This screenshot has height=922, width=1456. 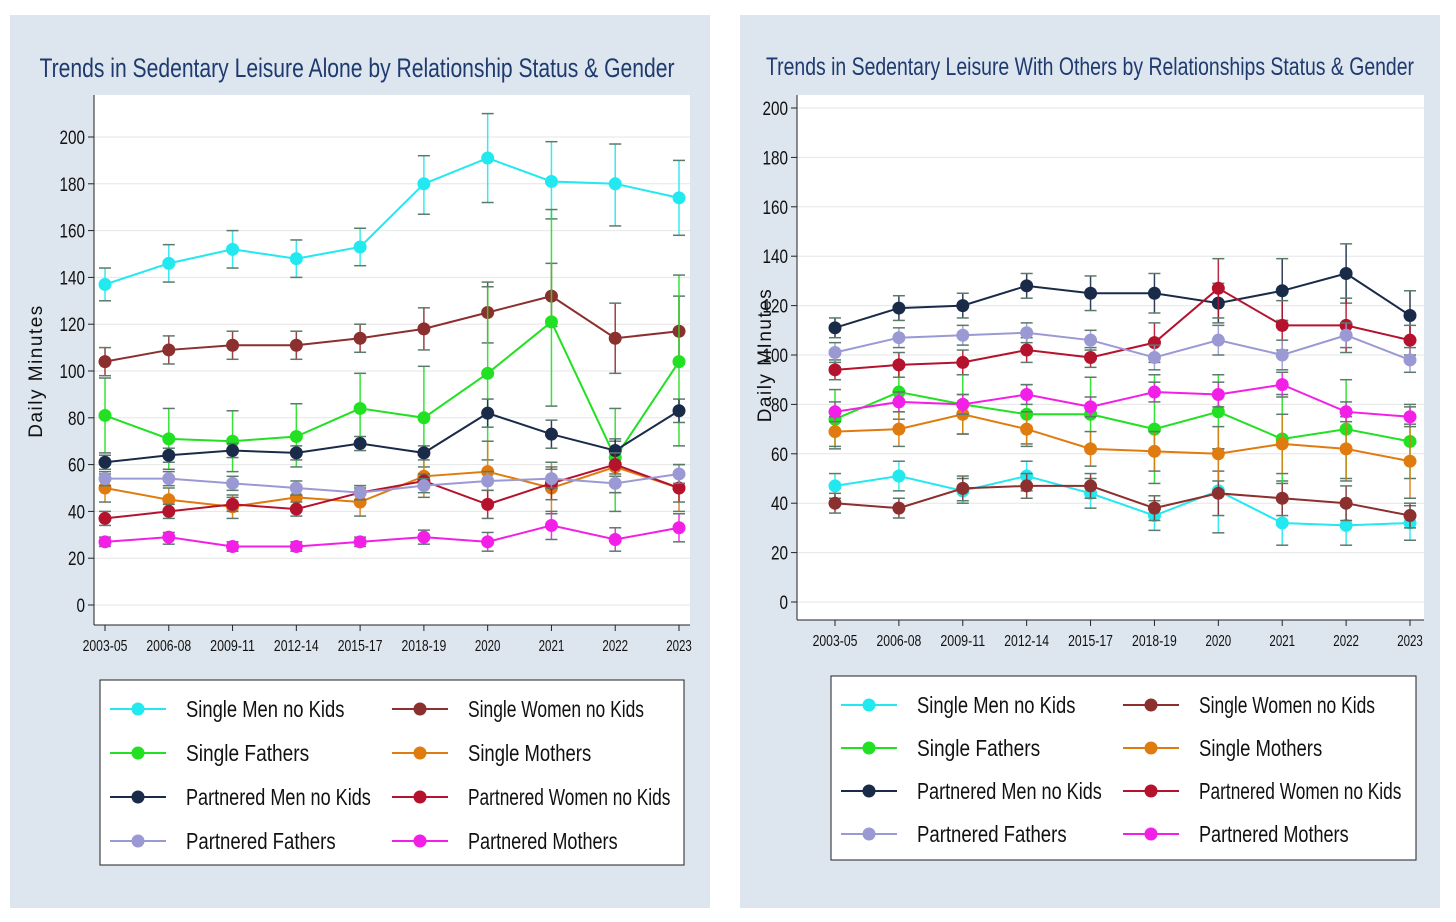 What do you see at coordinates (569, 797) in the screenshot?
I see `legend-label: Partnered Women no Kids` at bounding box center [569, 797].